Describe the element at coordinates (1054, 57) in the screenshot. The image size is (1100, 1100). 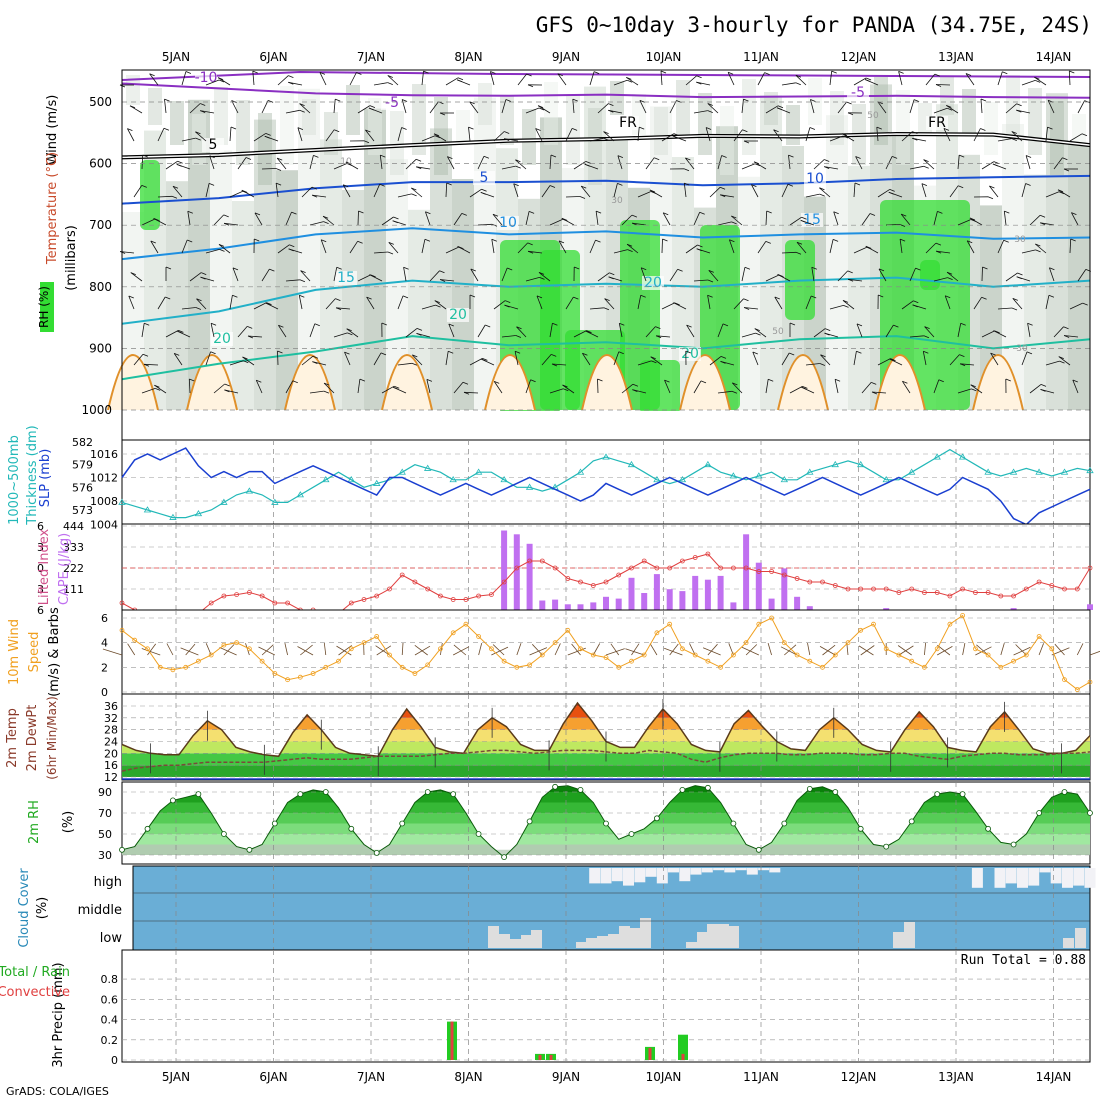
I see `date-label-top: 14JAN` at that location.